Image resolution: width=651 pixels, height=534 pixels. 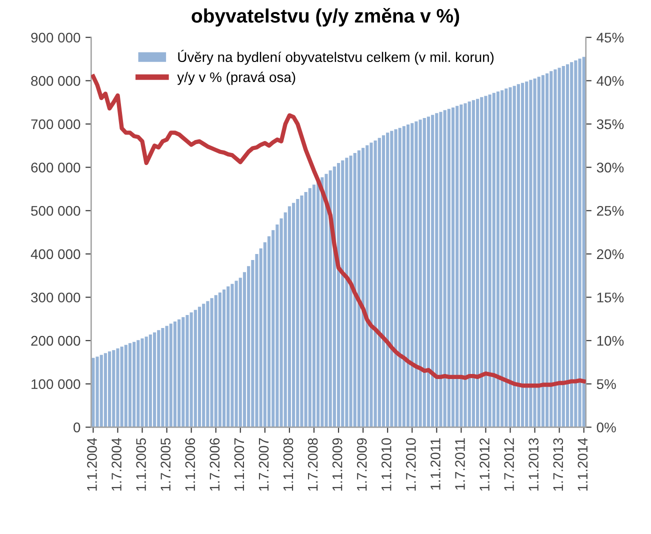 I want to click on y2-tick-label: 40%, so click(x=610, y=81).